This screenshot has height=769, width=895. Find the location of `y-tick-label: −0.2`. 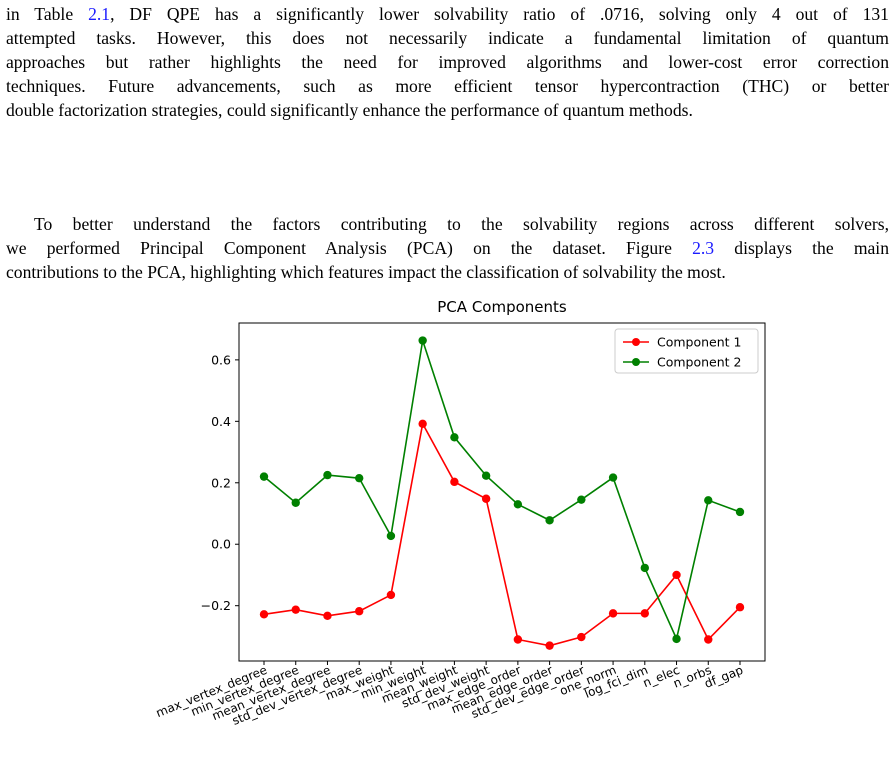

y-tick-label: −0.2 is located at coordinates (216, 605).